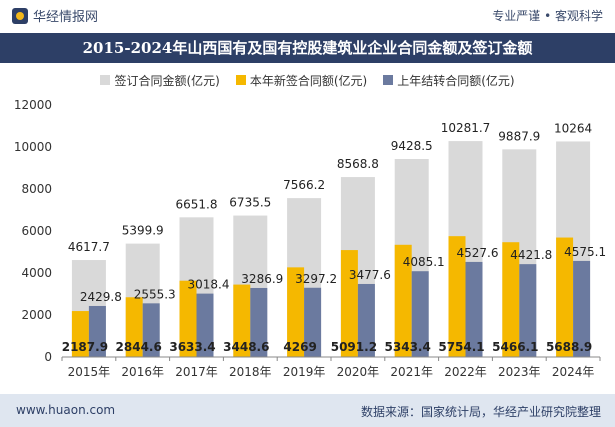 This screenshot has height=427, width=615. Describe the element at coordinates (197, 204) in the screenshot. I see `data-label-total: 6651.8` at that location.